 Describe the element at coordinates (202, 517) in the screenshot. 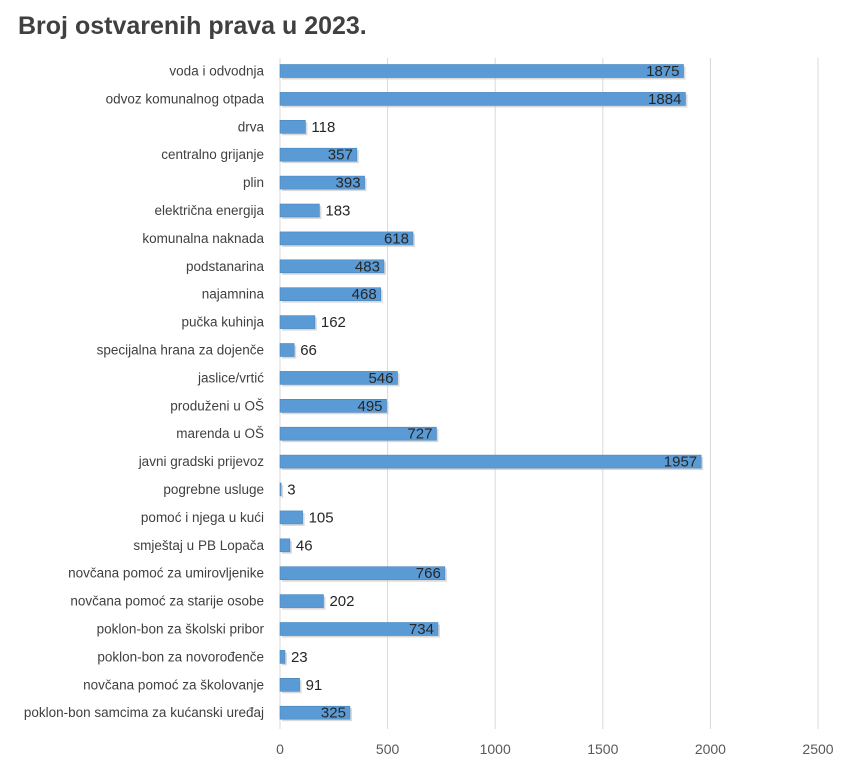

I see `category-label: pomoć i njega u kući` at that location.